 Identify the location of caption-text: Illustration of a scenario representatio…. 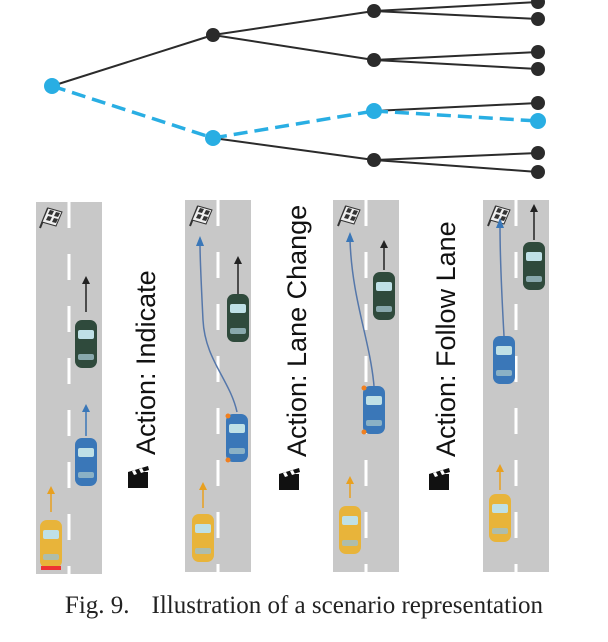
(347, 605).